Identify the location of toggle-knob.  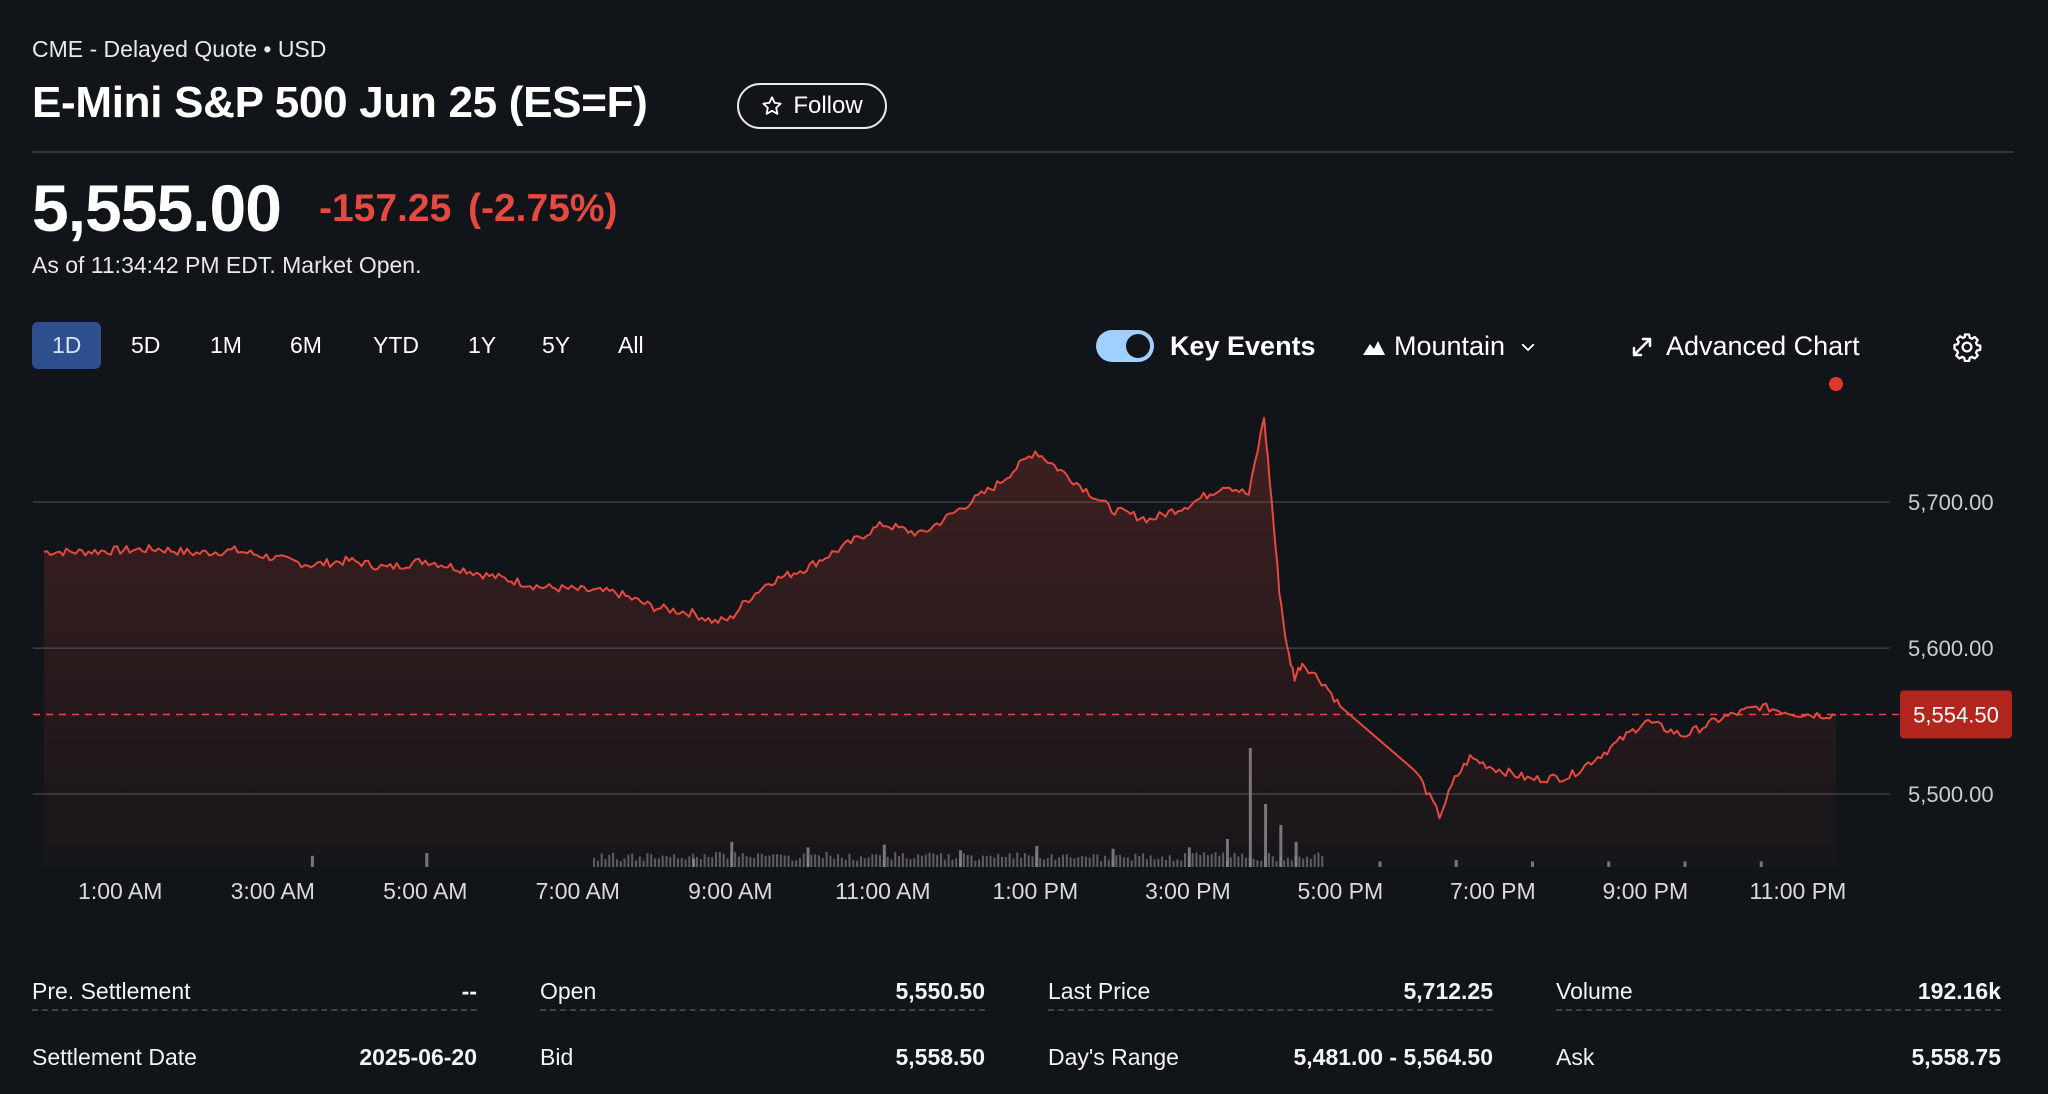
(1138, 346).